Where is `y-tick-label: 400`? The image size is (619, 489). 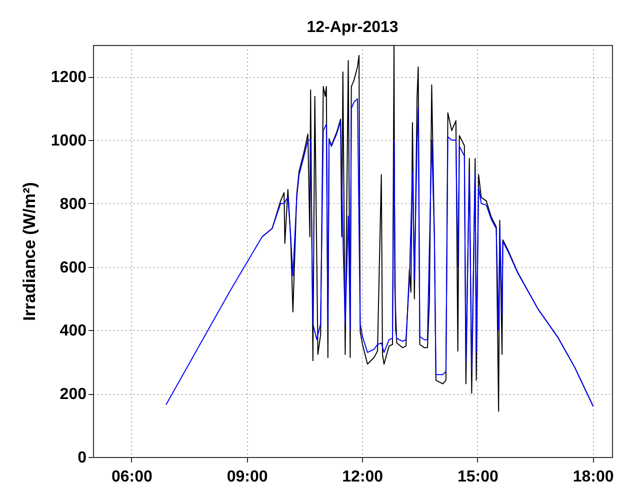
y-tick-label: 400 is located at coordinates (73, 331).